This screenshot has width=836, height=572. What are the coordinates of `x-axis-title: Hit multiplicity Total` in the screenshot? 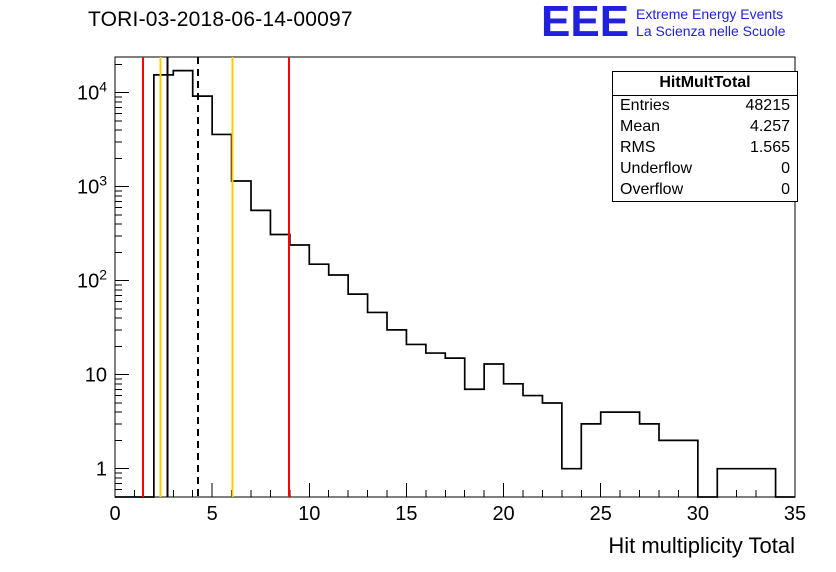 It's located at (701, 545).